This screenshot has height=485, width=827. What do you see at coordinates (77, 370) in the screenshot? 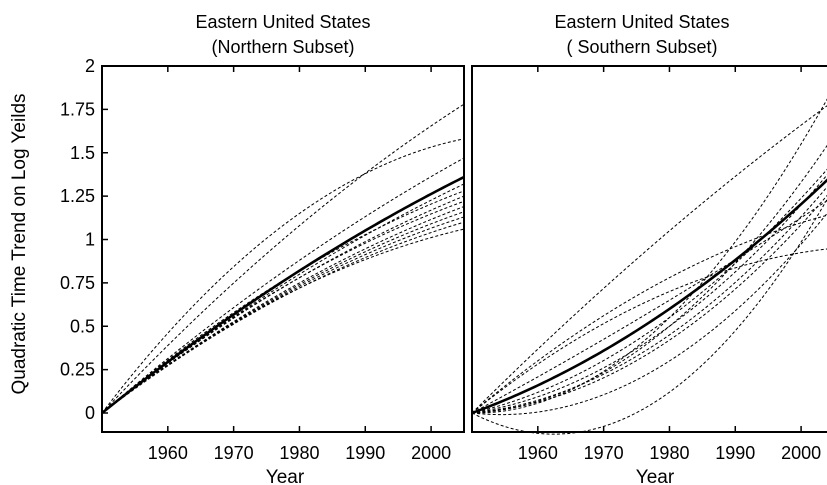
I see `y-tick-label: 0.25` at bounding box center [77, 370].